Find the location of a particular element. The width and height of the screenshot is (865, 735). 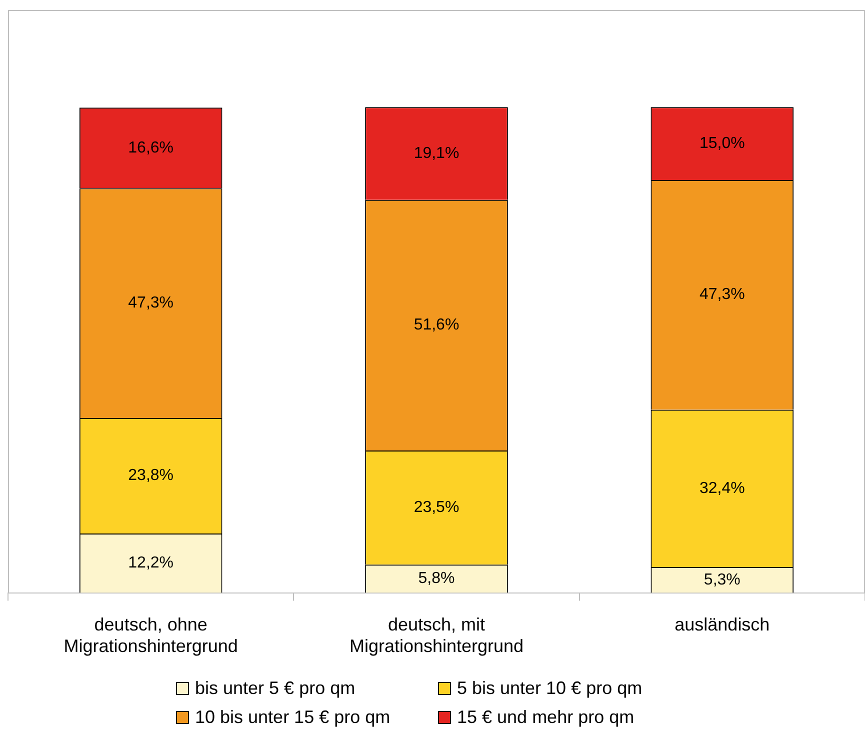

legend-label: 5 bis unter 10 € pro qm is located at coordinates (549, 688).